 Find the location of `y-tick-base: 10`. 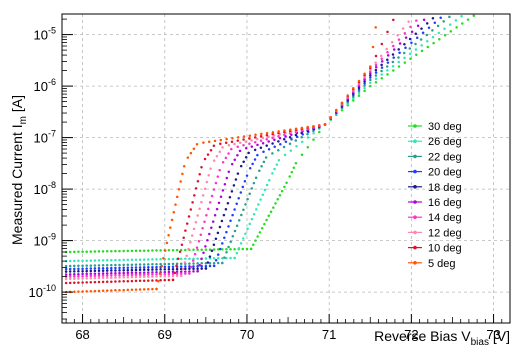

y-tick-base: 10 is located at coordinates (41, 138).